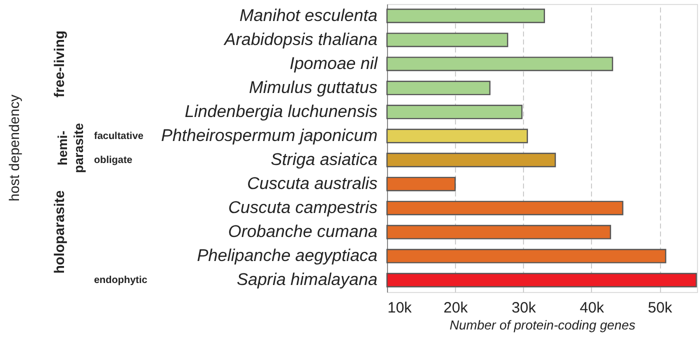 The height and width of the screenshot is (339, 700). What do you see at coordinates (300, 39) in the screenshot?
I see `y-tick-label: Arabidopsis thaliana` at bounding box center [300, 39].